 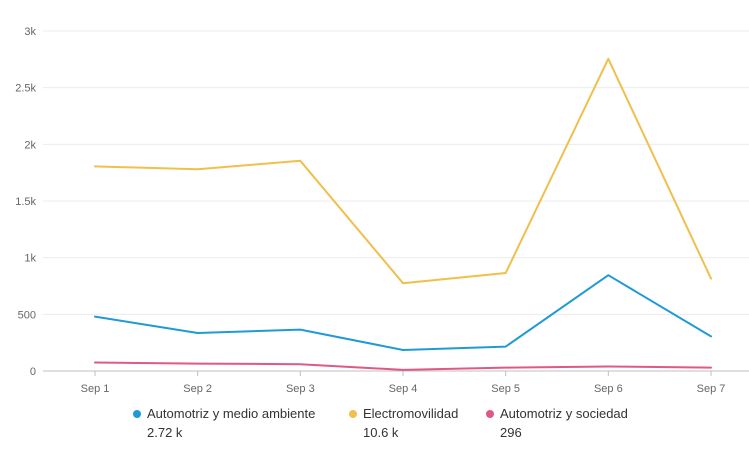 What do you see at coordinates (30, 259) in the screenshot?
I see `y-tick-label: 1k` at bounding box center [30, 259].